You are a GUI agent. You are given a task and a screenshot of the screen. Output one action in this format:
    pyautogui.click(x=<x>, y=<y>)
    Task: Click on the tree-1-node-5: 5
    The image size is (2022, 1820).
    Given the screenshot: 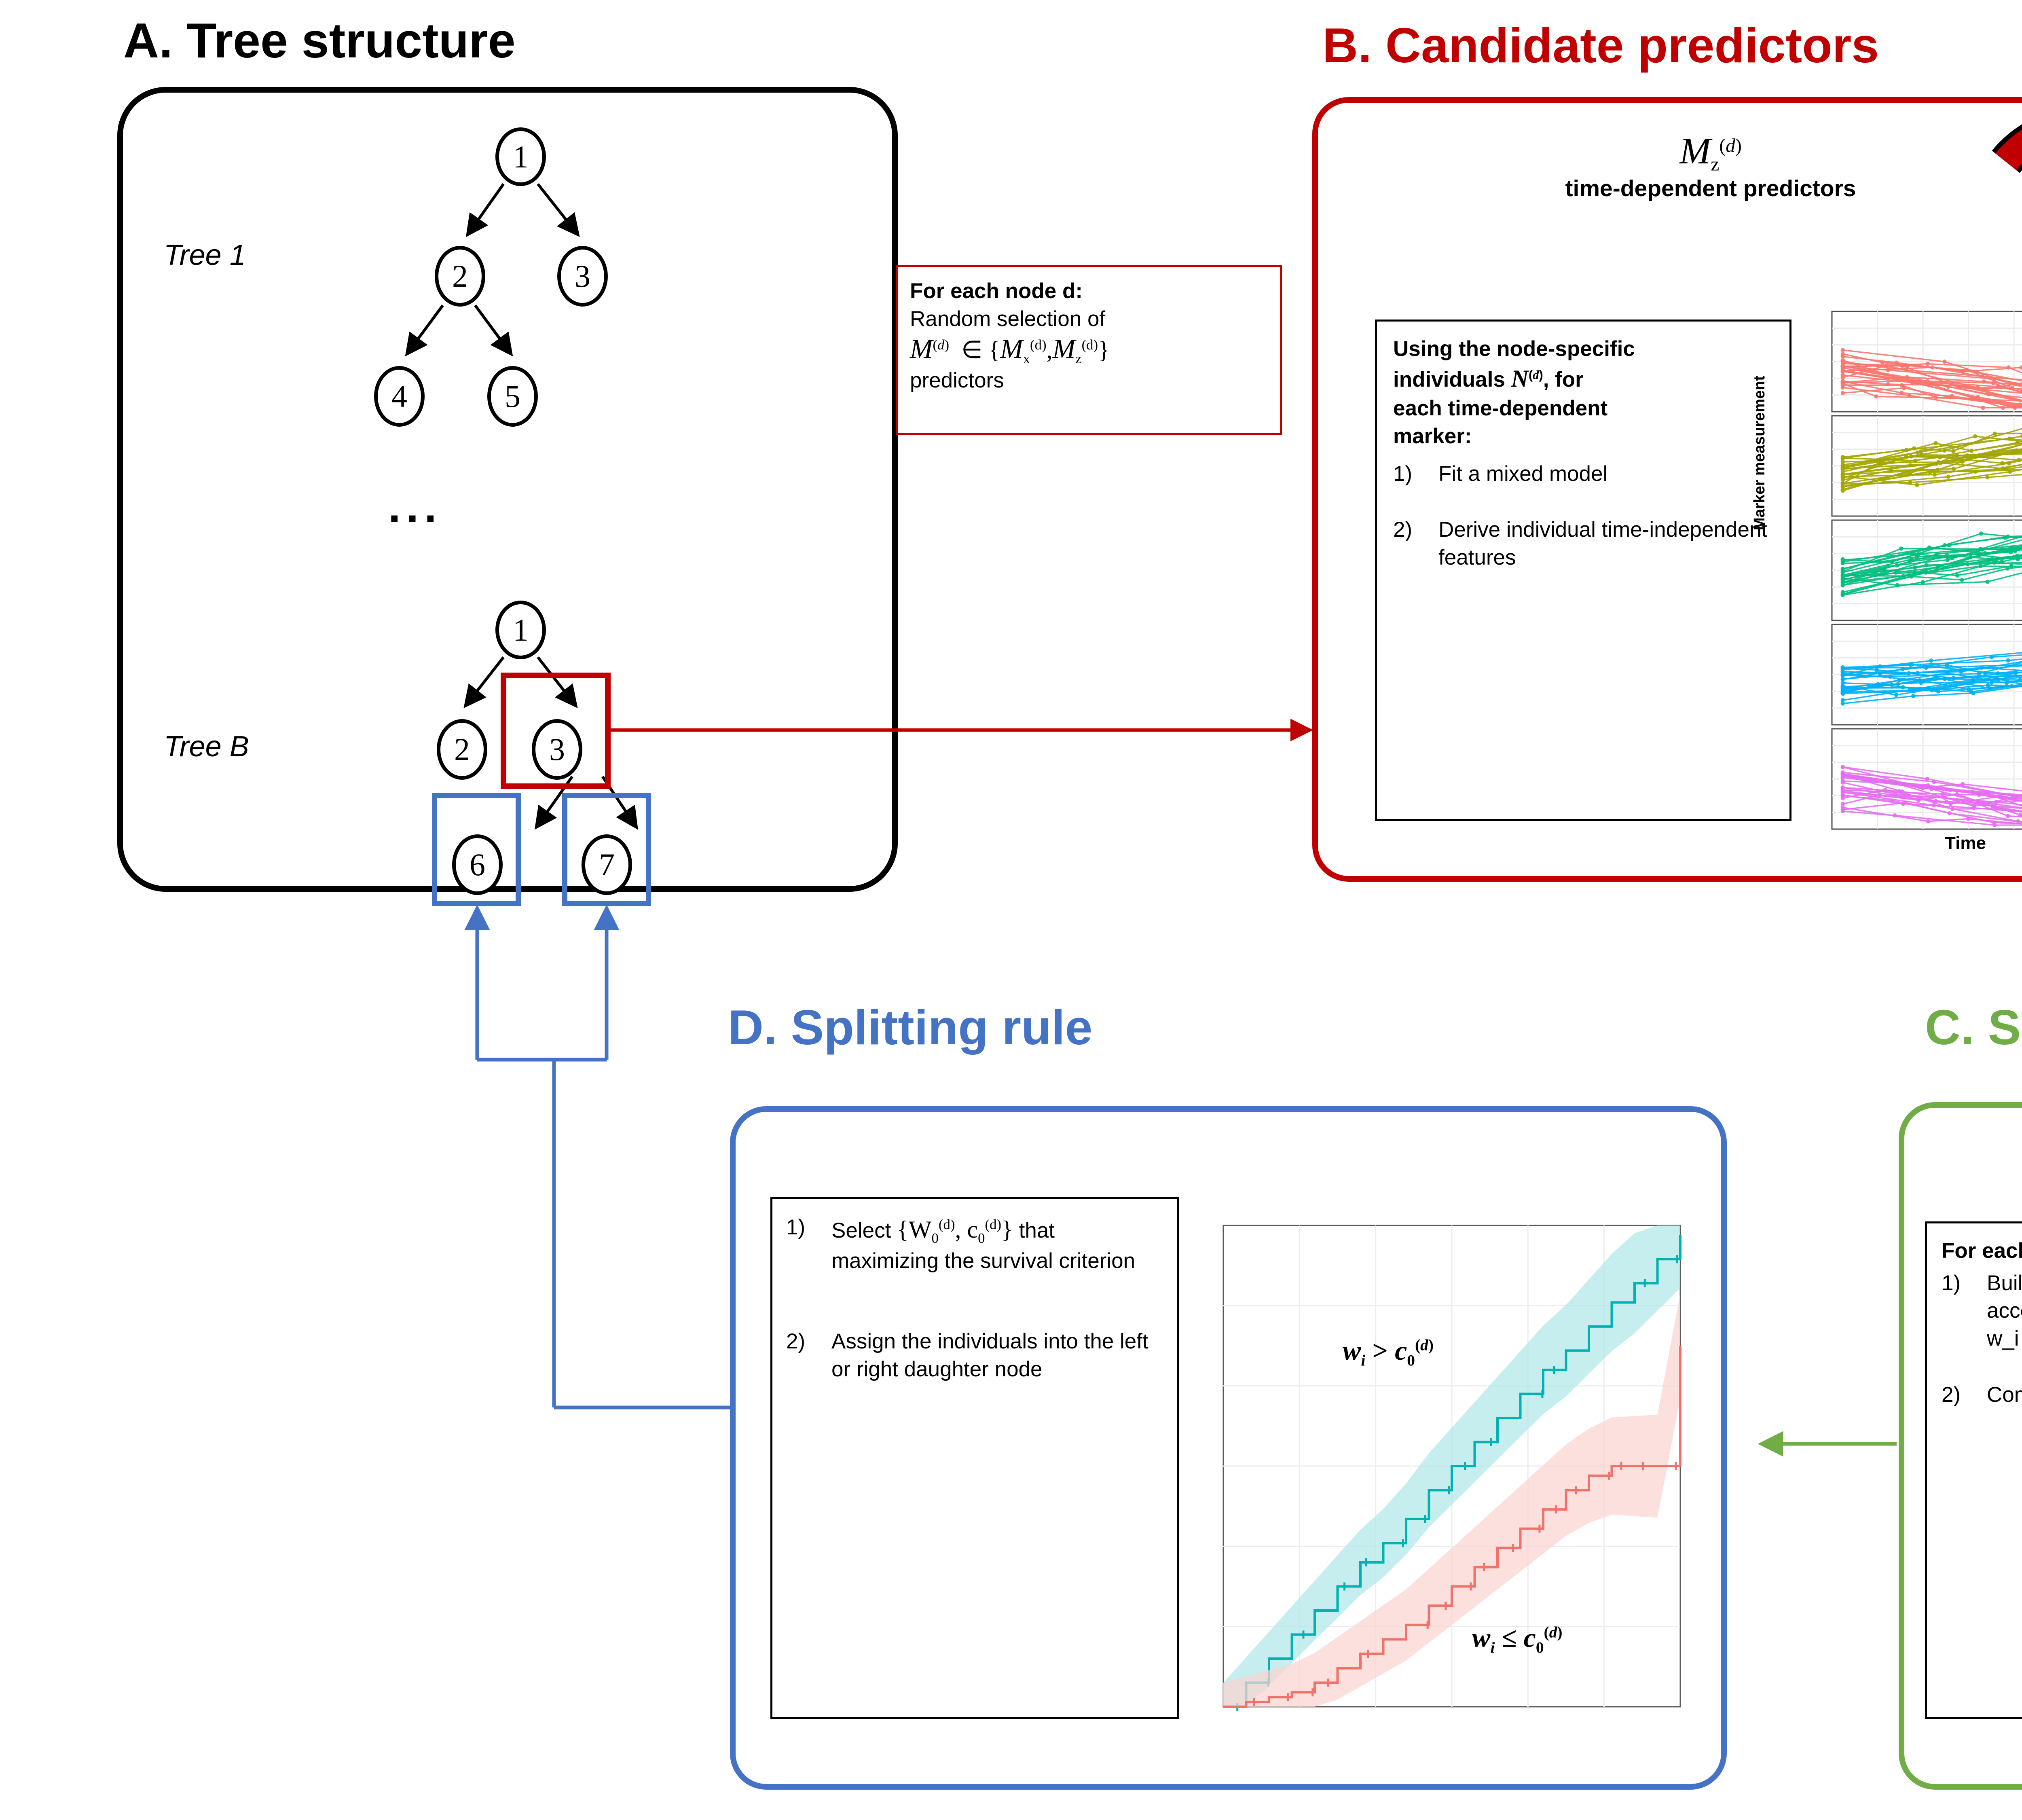 What is the action you would take?
    pyautogui.click(x=512, y=396)
    